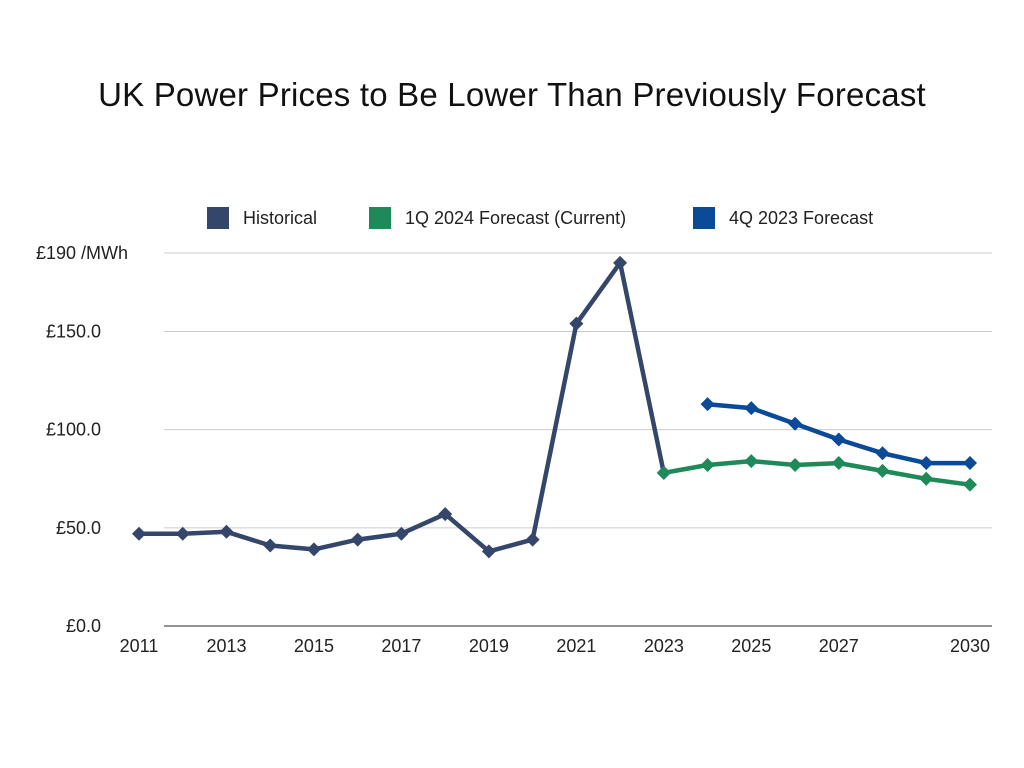  What do you see at coordinates (73, 430) in the screenshot?
I see `y-tick-label: £100.0` at bounding box center [73, 430].